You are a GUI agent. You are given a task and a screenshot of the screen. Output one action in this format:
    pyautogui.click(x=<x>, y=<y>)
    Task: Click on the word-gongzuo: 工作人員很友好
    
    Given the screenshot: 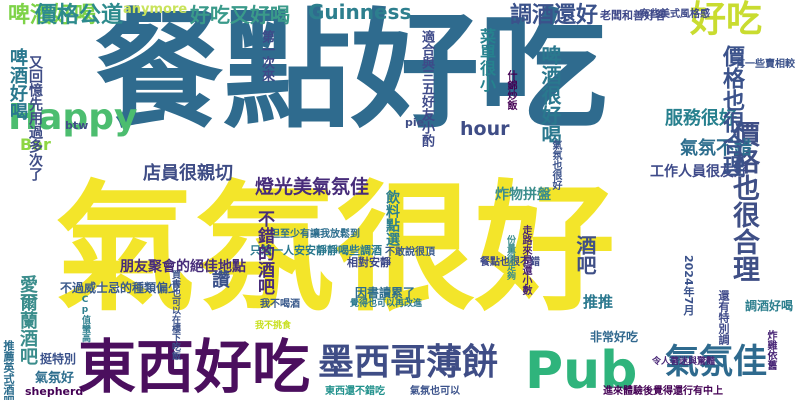 What is the action you would take?
    pyautogui.click(x=699, y=172)
    